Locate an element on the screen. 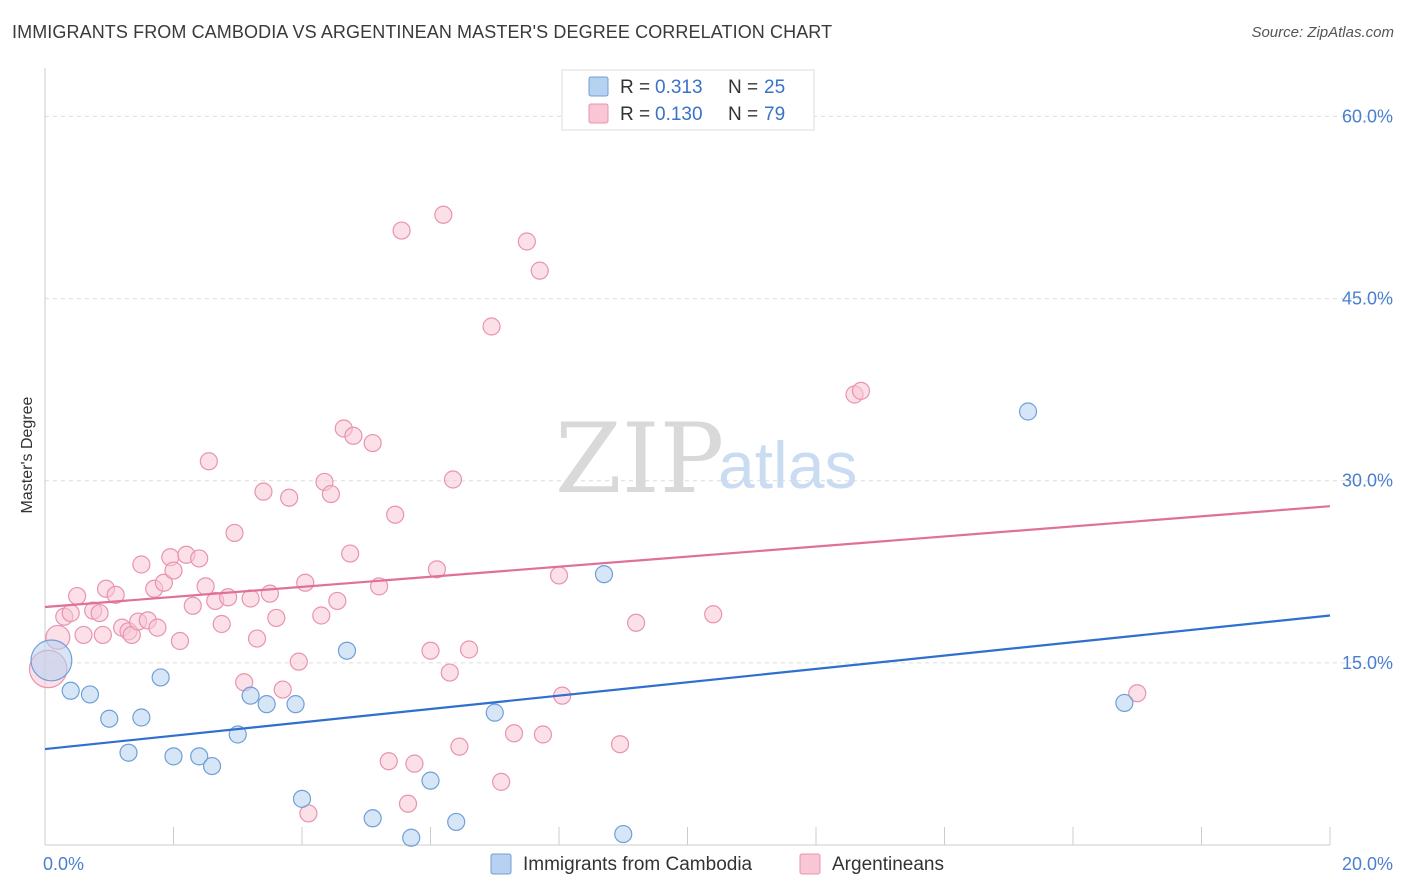  watermark-atlas: atlas is located at coordinates (787, 465).